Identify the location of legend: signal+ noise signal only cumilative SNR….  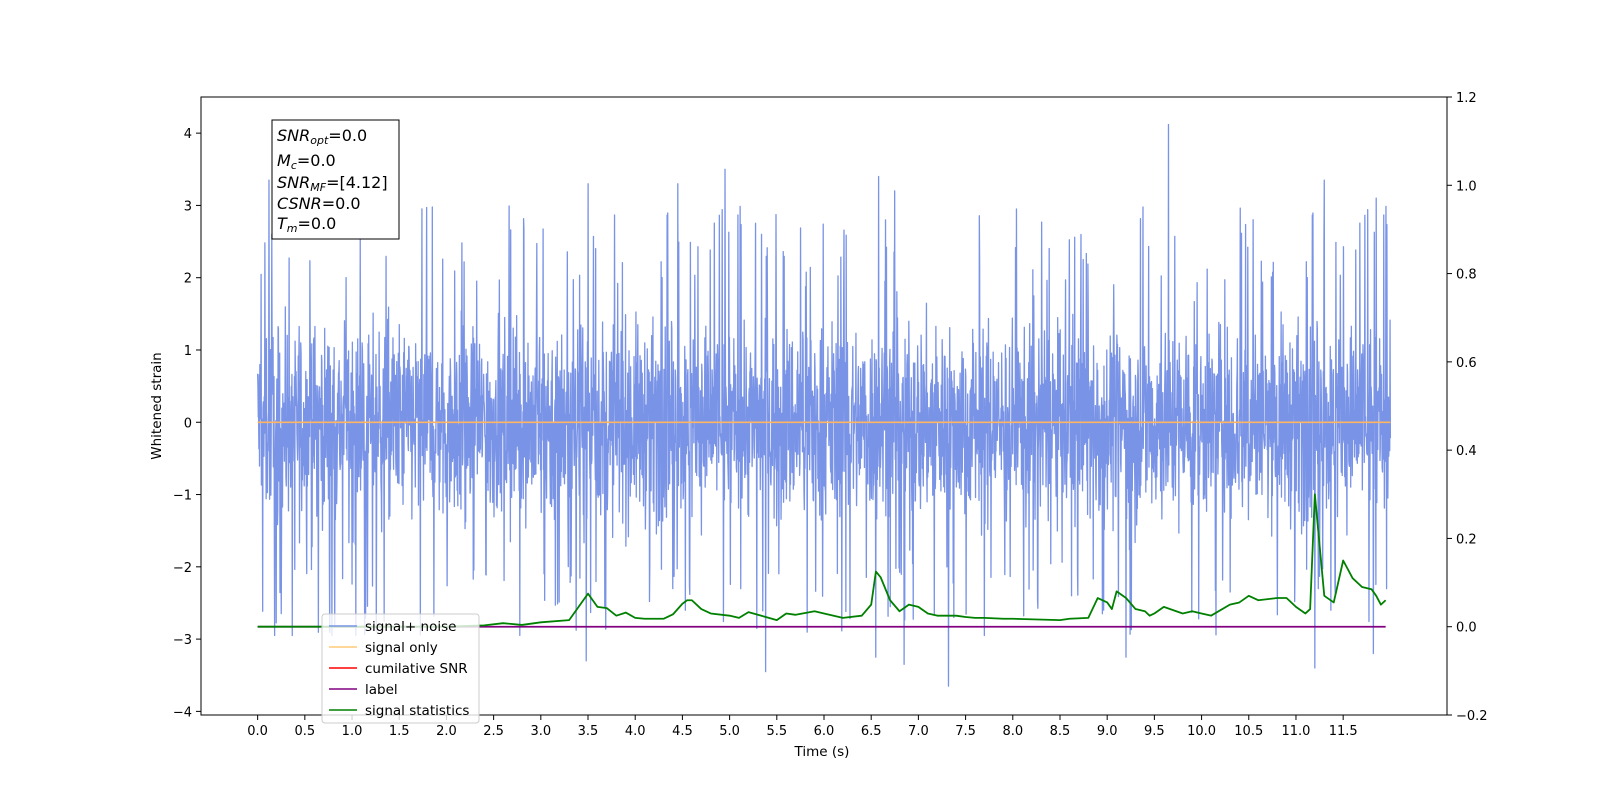
(400, 668).